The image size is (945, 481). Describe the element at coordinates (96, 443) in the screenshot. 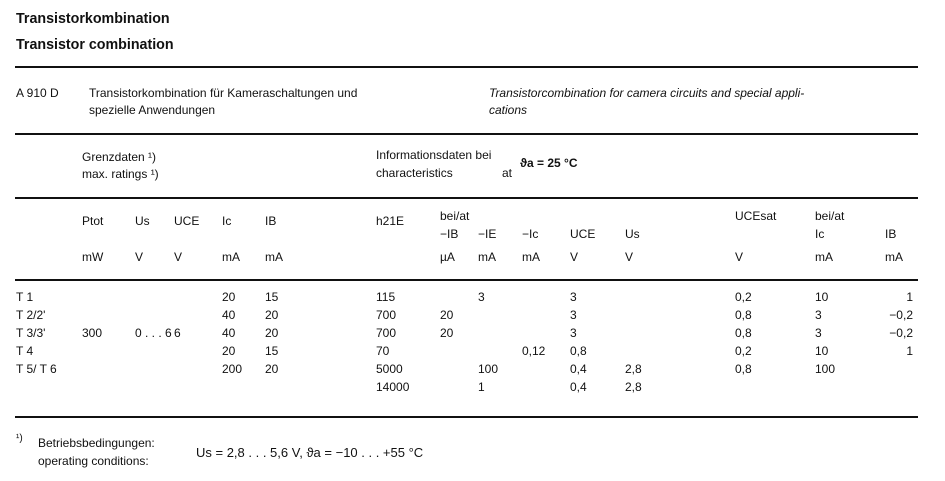

I see `footnote-label-de: Betriebsbedingungen:` at that location.